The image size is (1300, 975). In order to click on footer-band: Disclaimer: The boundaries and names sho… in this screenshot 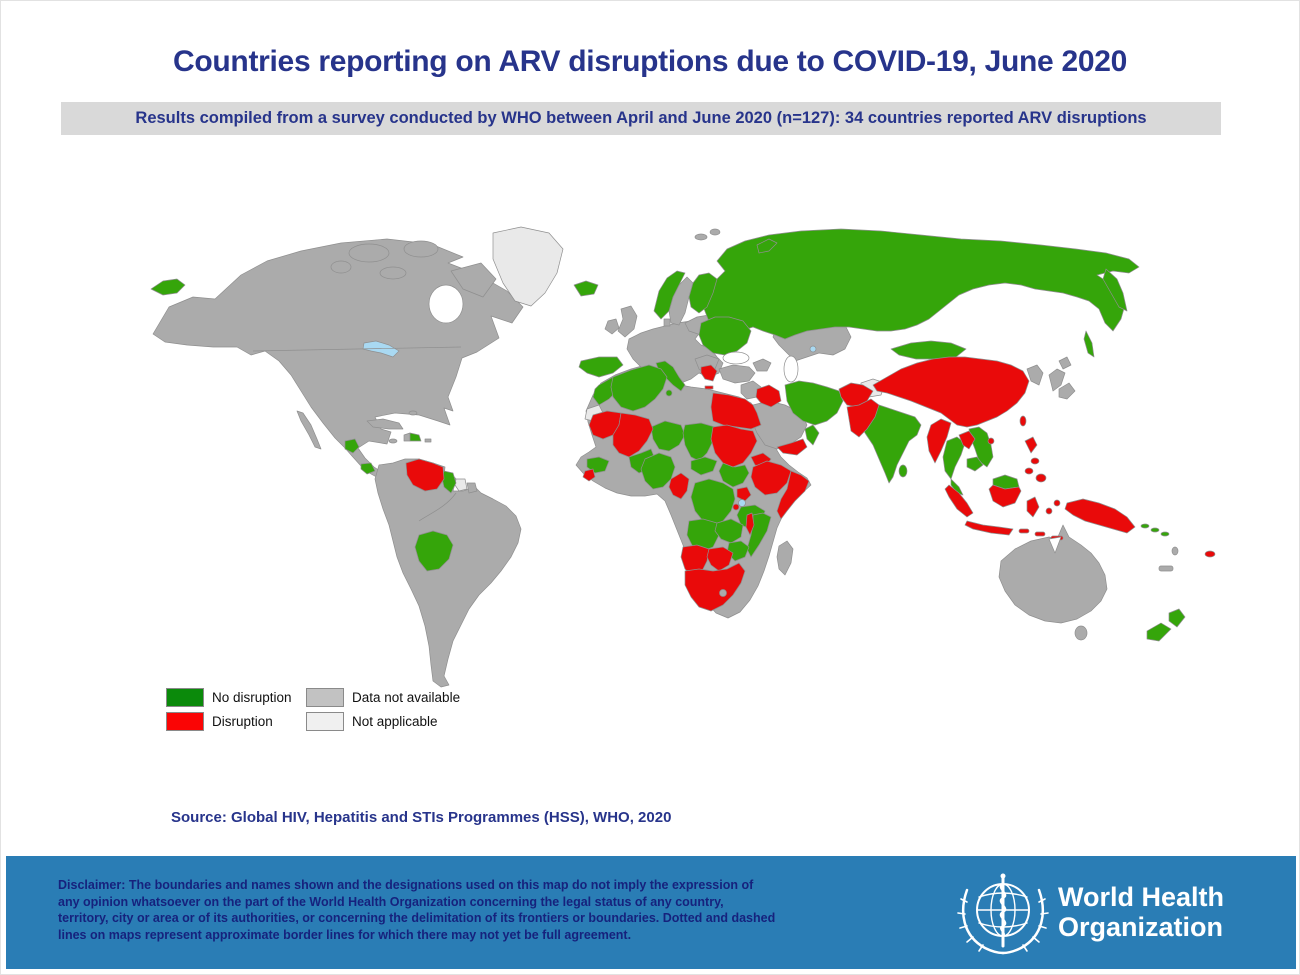, I will do `click(651, 912)`.